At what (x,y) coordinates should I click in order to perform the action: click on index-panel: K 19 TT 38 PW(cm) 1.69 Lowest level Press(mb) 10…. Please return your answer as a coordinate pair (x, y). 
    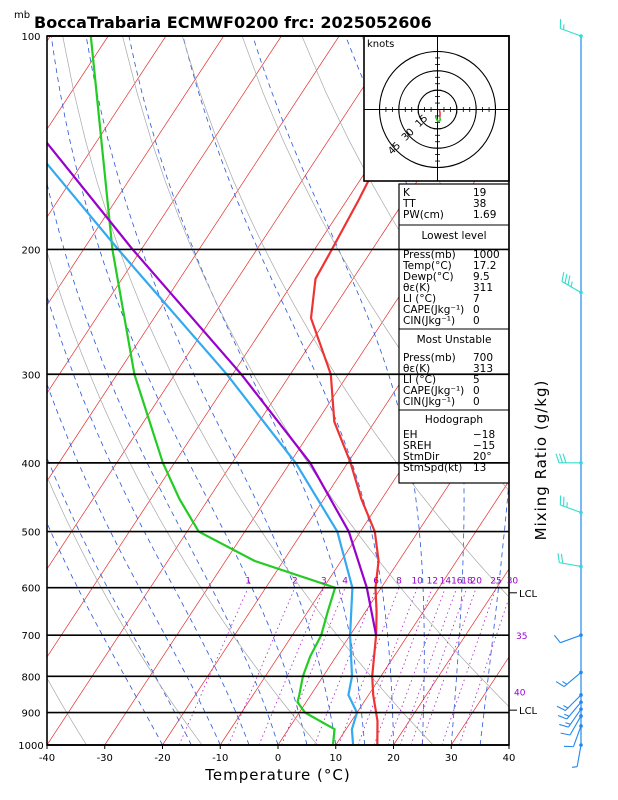
    Looking at the image, I should click on (454, 333).